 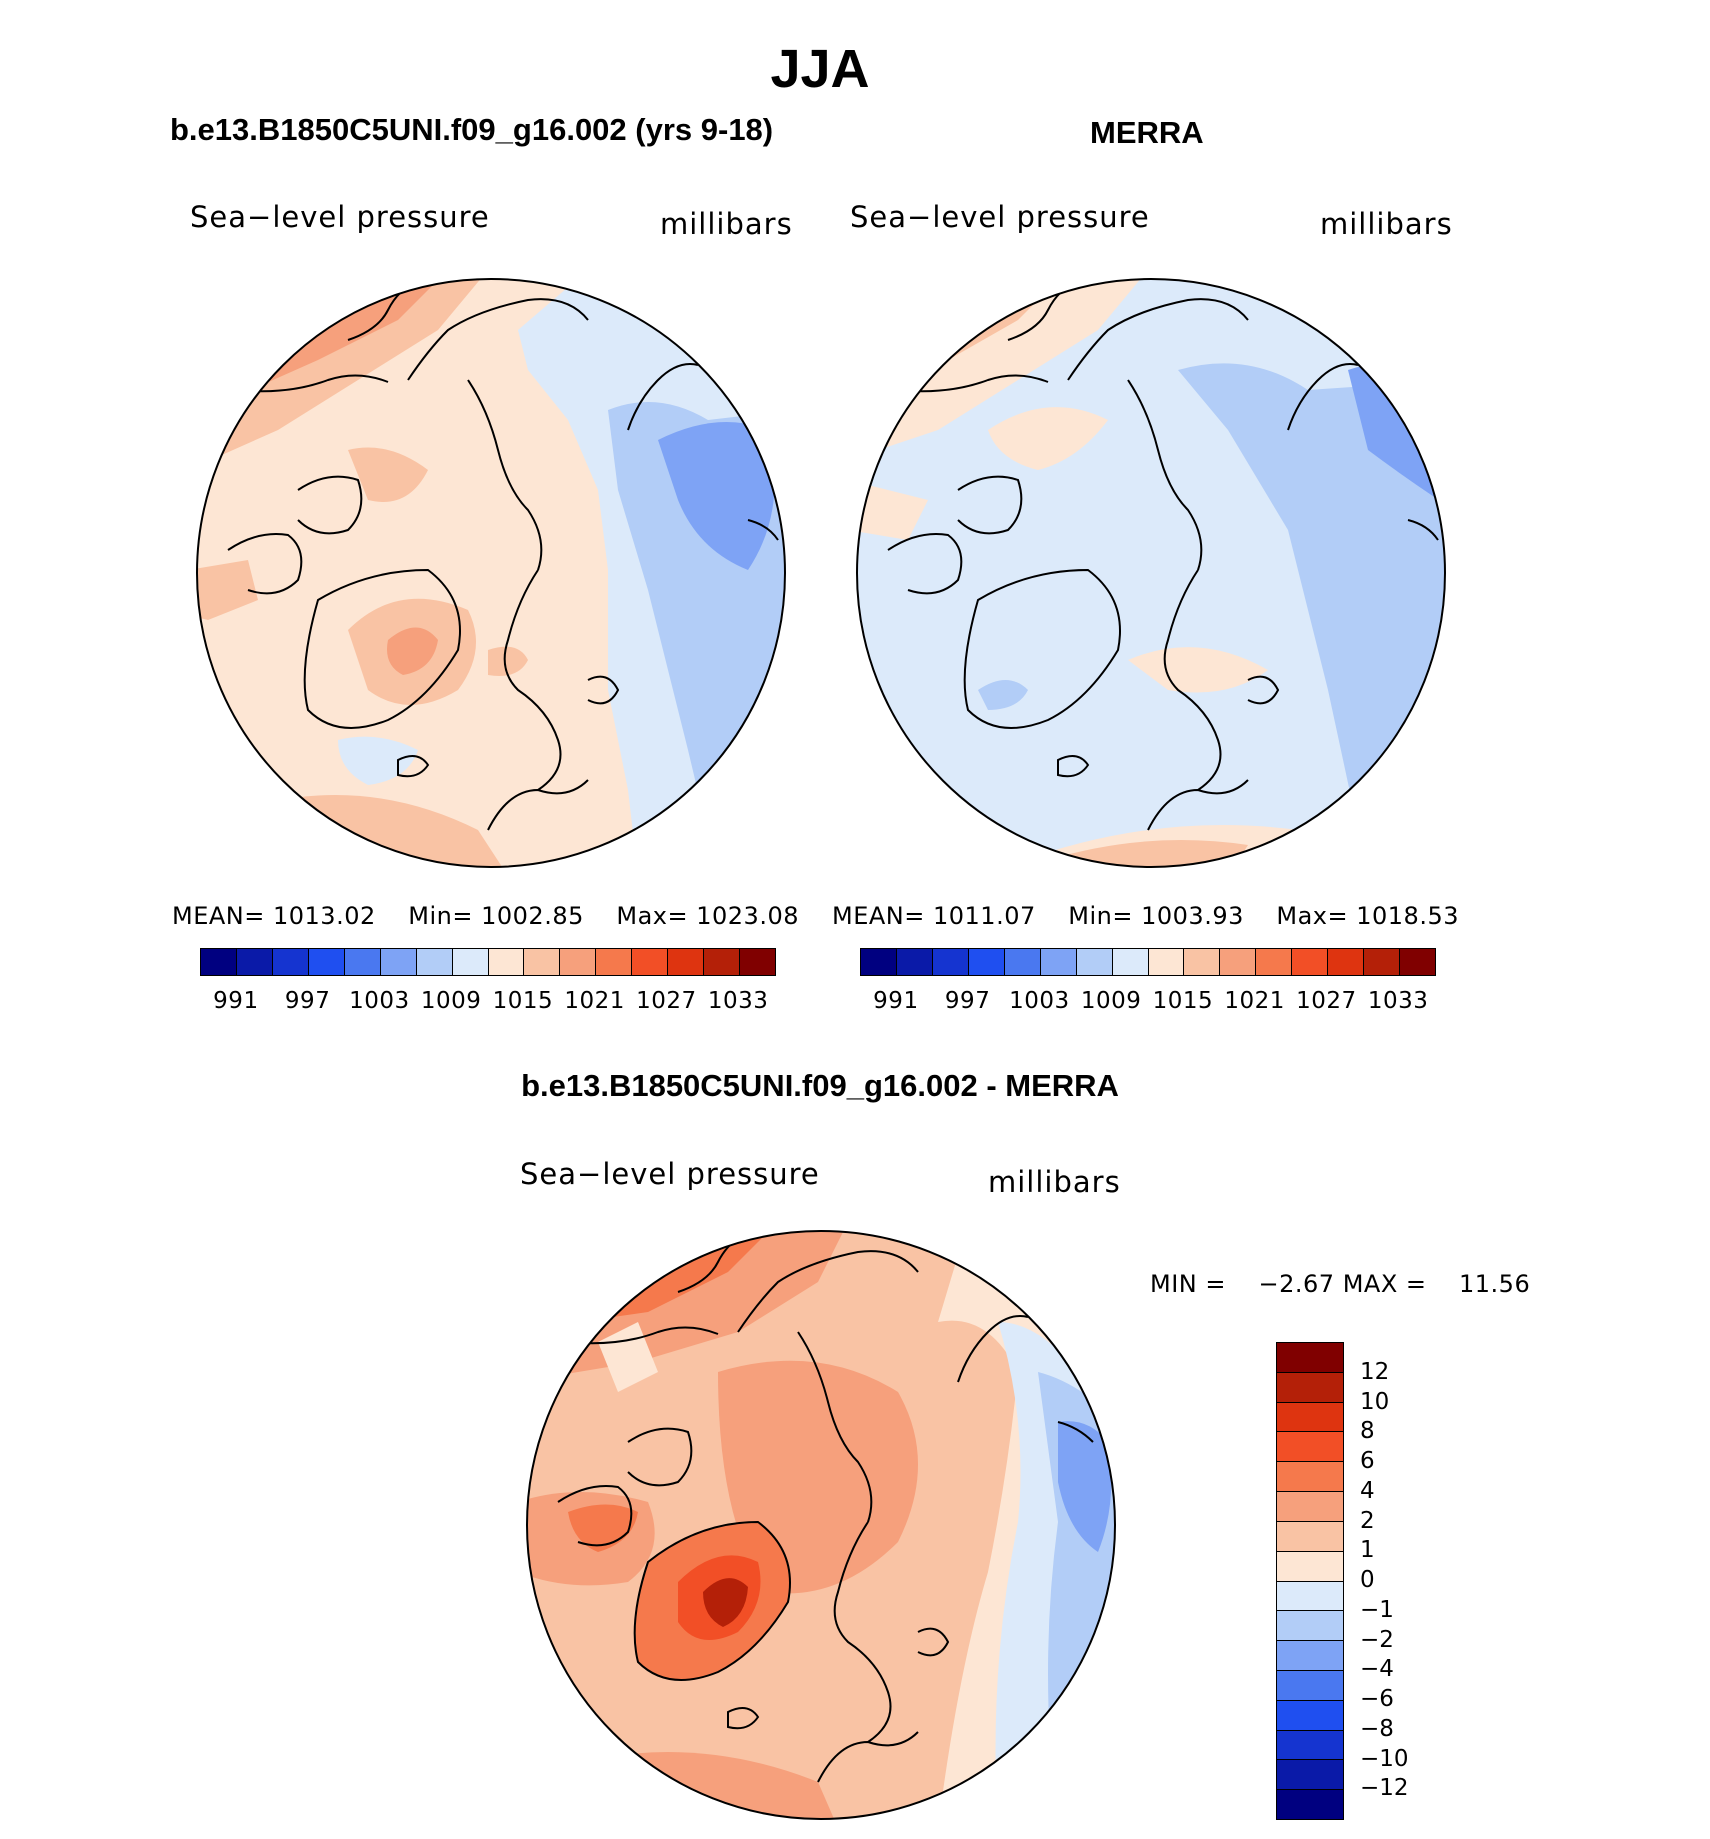 What do you see at coordinates (379, 1001) in the screenshot?
I see `model-colorbar-label: 1003` at bounding box center [379, 1001].